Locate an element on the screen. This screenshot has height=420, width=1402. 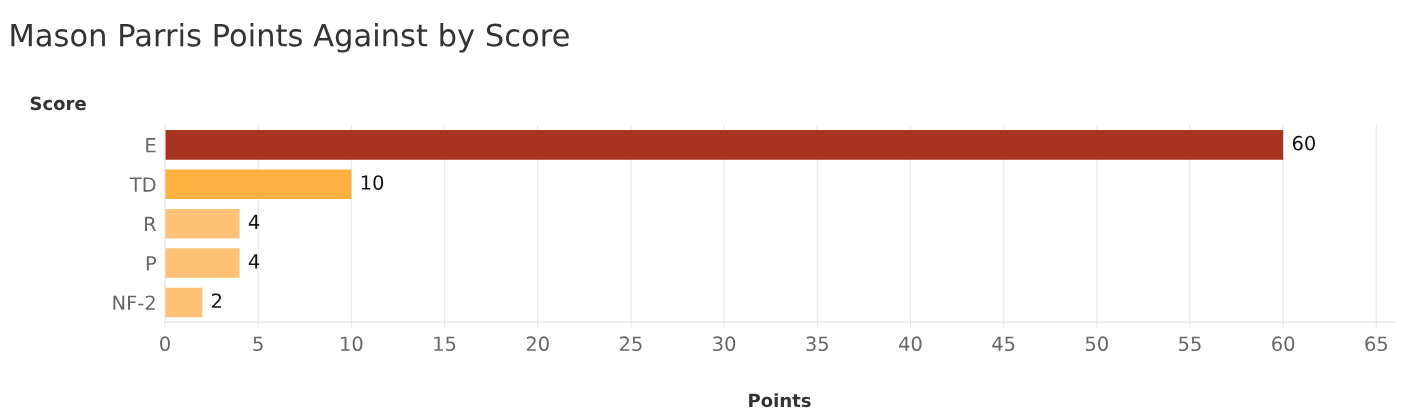
x-tick-label: 20 is located at coordinates (537, 344).